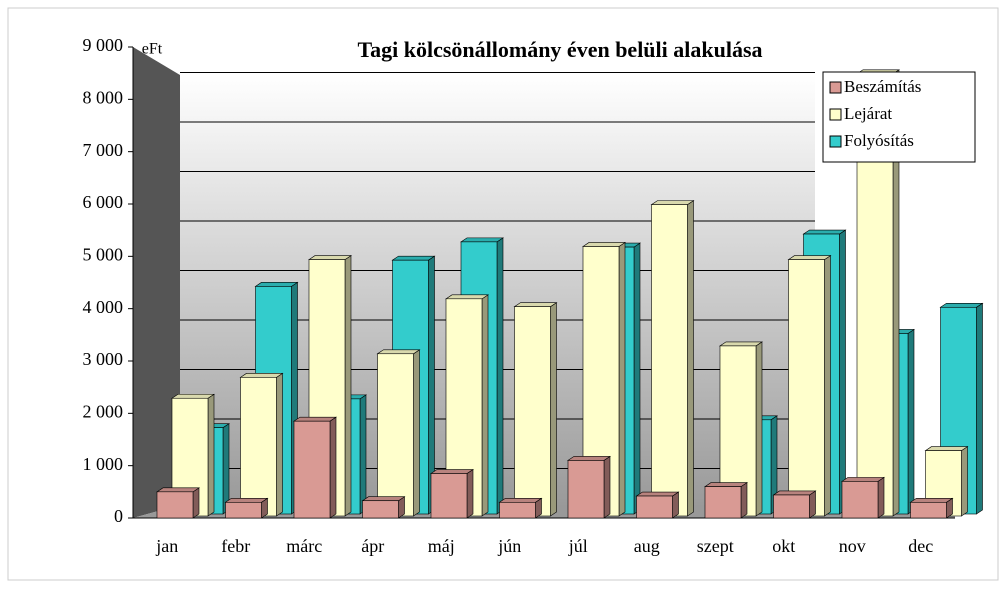 Image resolution: width=1008 pixels, height=595 pixels. Describe the element at coordinates (509, 546) in the screenshot. I see `x-tick-label: jún` at that location.